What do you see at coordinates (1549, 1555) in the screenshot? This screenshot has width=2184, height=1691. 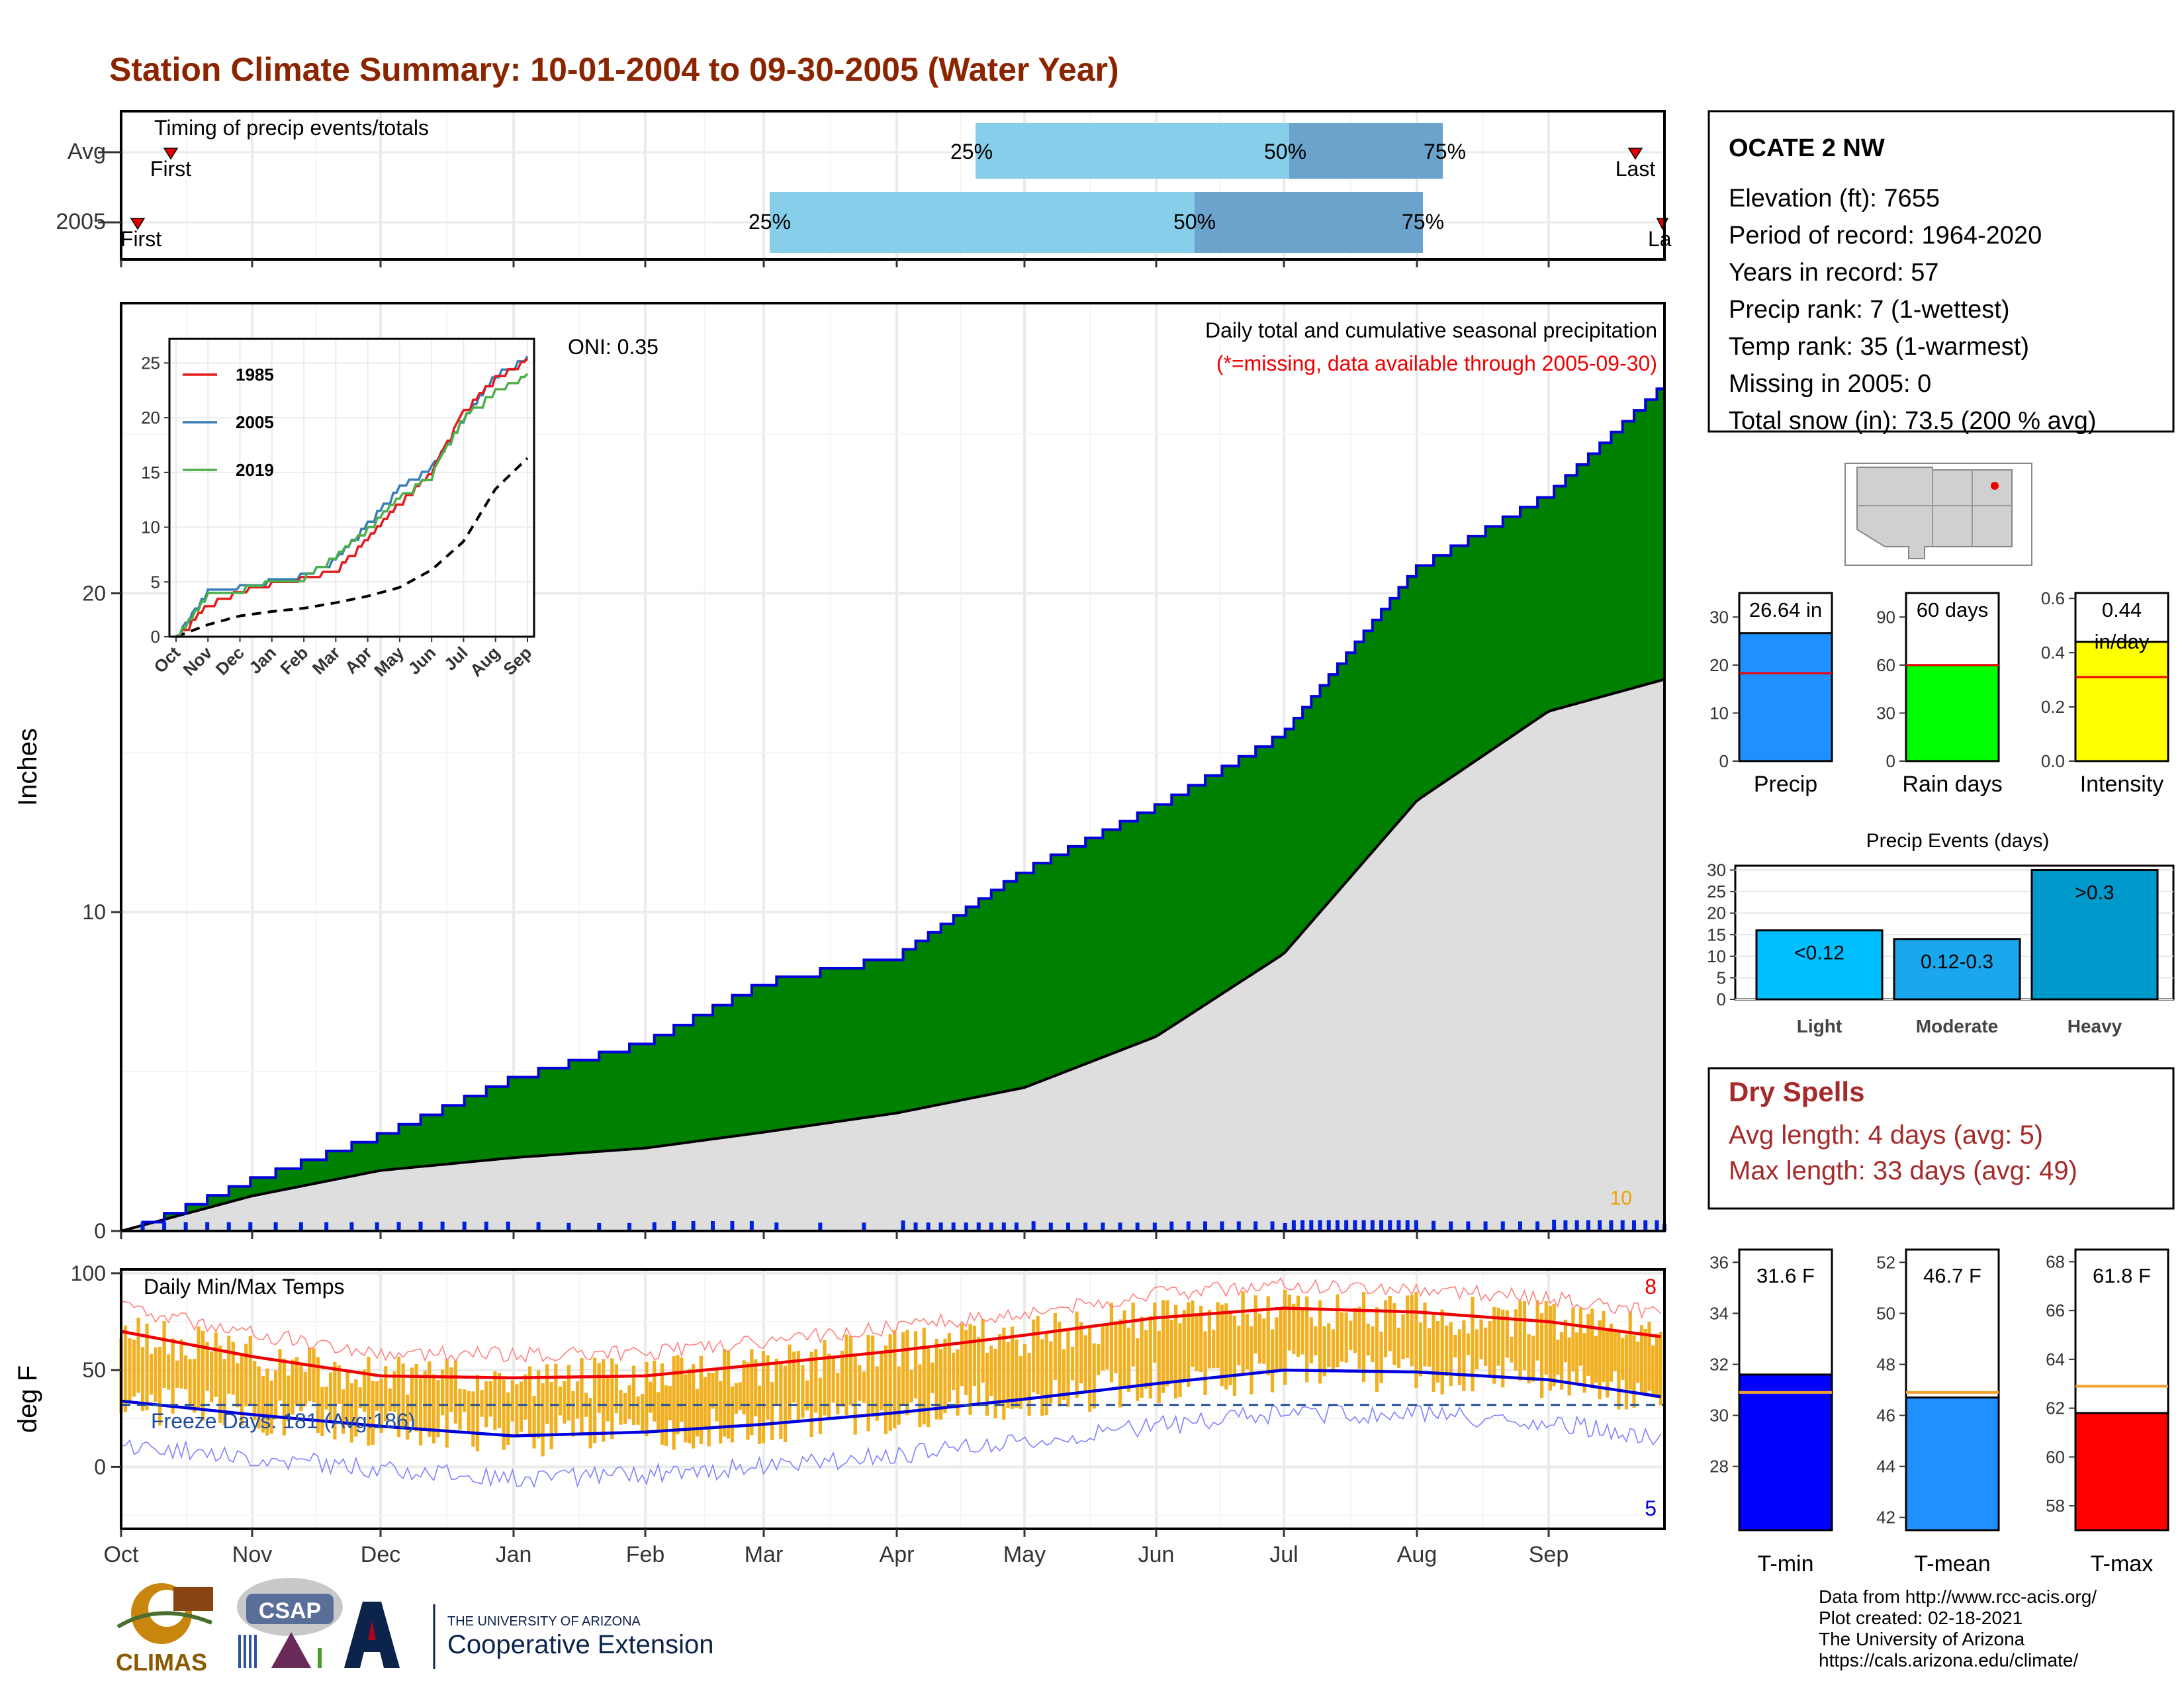 I see `month-tick-sep: Sep` at bounding box center [1549, 1555].